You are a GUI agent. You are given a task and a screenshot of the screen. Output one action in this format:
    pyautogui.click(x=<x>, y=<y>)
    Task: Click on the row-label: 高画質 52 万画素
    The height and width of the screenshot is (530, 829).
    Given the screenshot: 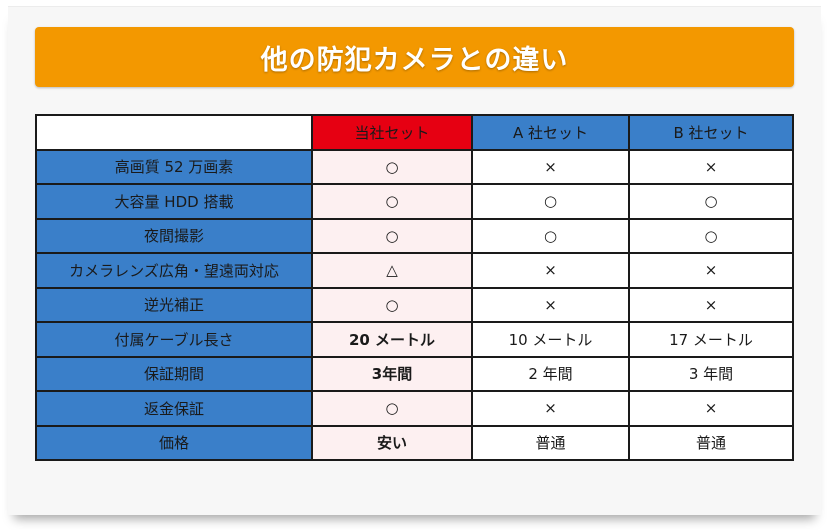 What is the action you would take?
    pyautogui.click(x=174, y=166)
    